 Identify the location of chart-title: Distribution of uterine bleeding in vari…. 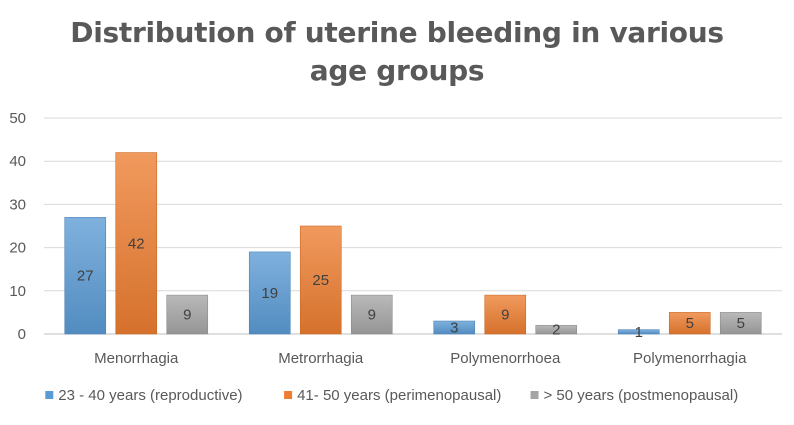
(397, 51).